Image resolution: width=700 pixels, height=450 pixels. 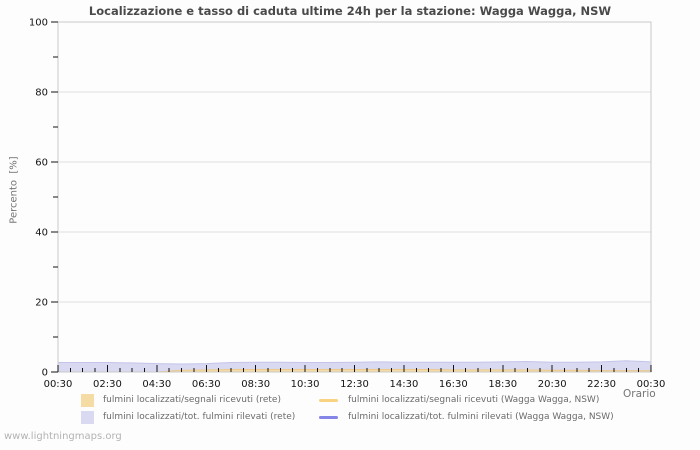 I want to click on y-axis-title: Percento [%], so click(x=14, y=190).